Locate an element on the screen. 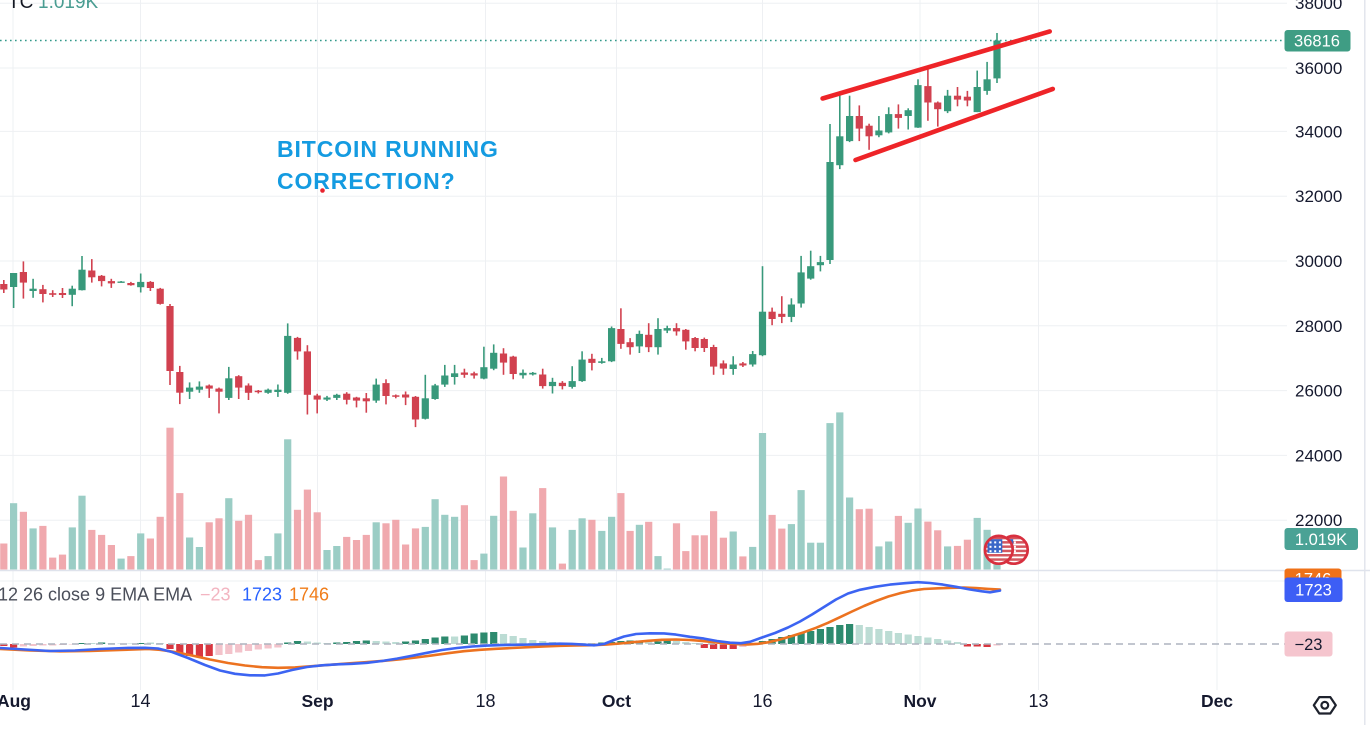 This screenshot has width=1370, height=730. svg-text: CORRECTION? is located at coordinates (366, 181).